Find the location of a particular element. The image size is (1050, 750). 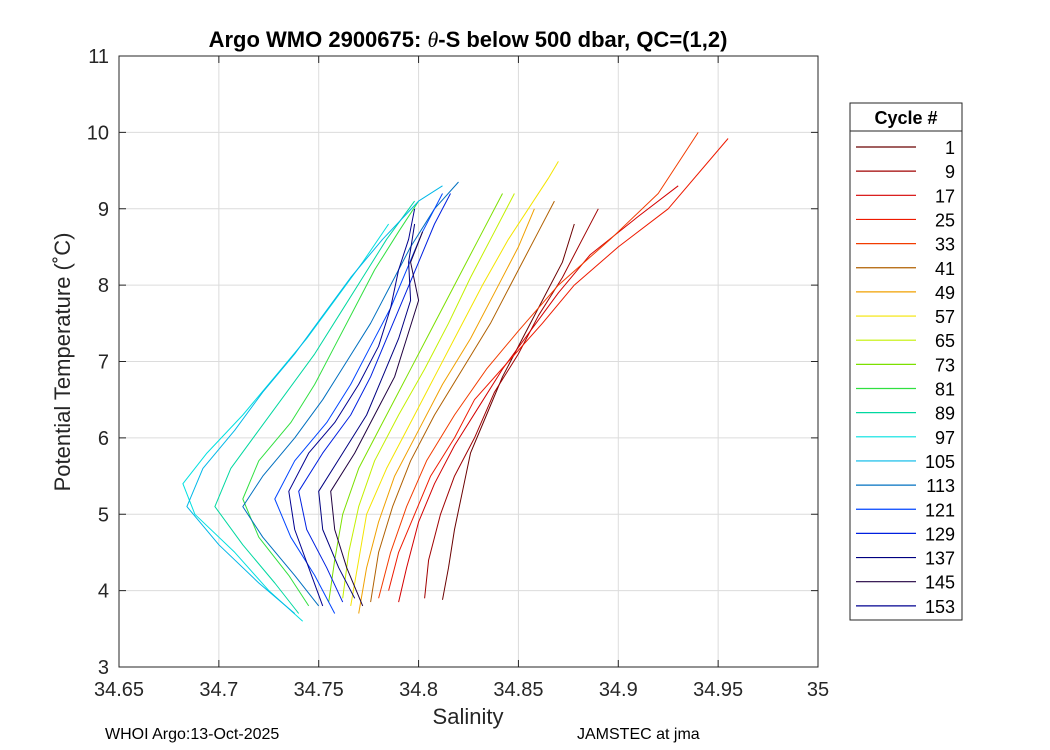

legend-label-41: 41 is located at coordinates (945, 269).